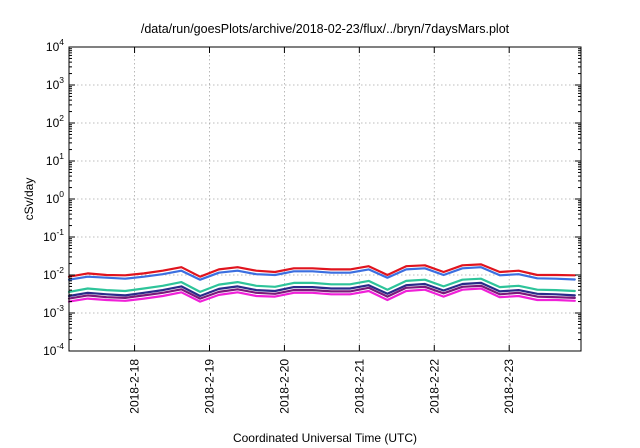 The height and width of the screenshot is (448, 640). What do you see at coordinates (53, 273) in the screenshot?
I see `y-tick-label: 10⁻²` at bounding box center [53, 273].